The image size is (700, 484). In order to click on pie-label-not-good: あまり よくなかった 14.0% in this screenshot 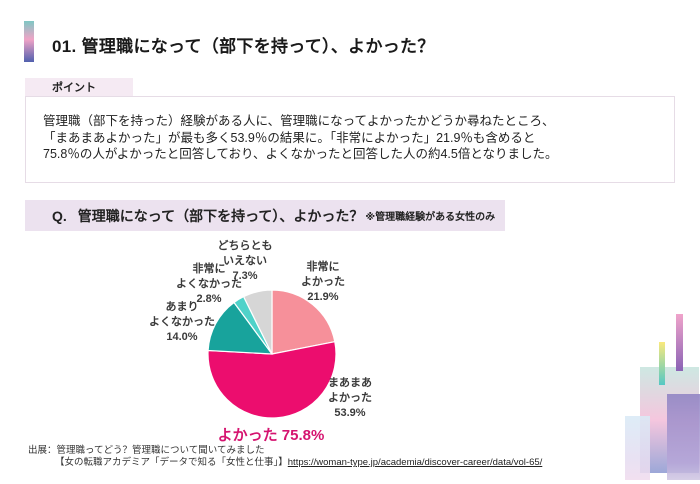, I will do `click(182, 322)`.